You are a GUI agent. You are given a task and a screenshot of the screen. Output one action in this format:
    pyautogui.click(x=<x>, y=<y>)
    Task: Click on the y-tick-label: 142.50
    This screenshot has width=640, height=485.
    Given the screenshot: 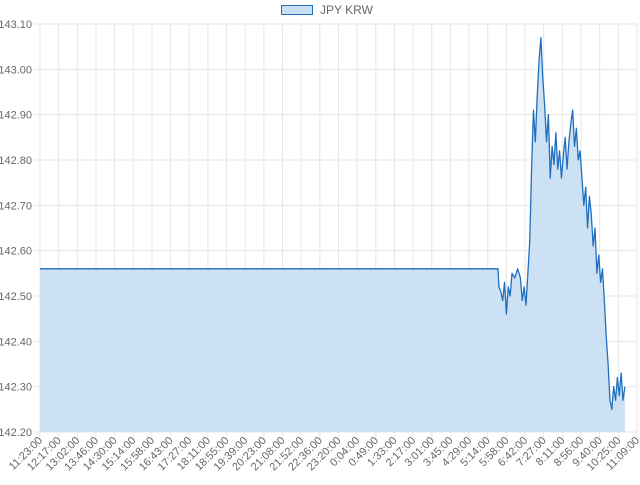 What is the action you would take?
    pyautogui.click(x=16, y=297)
    